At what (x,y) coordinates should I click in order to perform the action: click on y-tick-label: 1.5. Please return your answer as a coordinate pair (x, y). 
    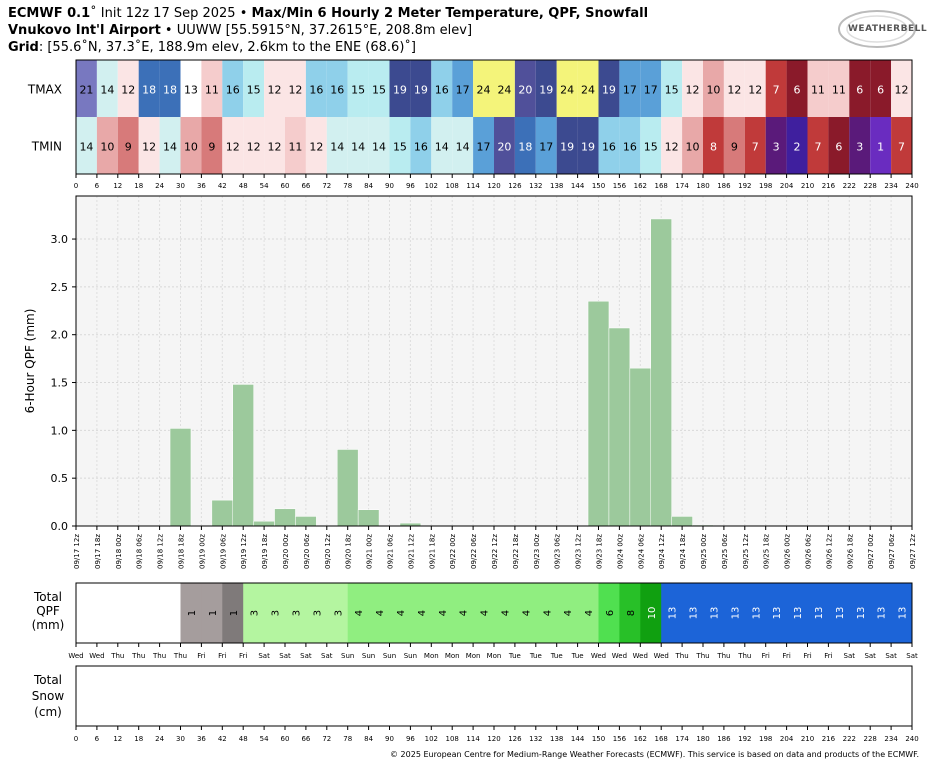
    Looking at the image, I should click on (60, 383).